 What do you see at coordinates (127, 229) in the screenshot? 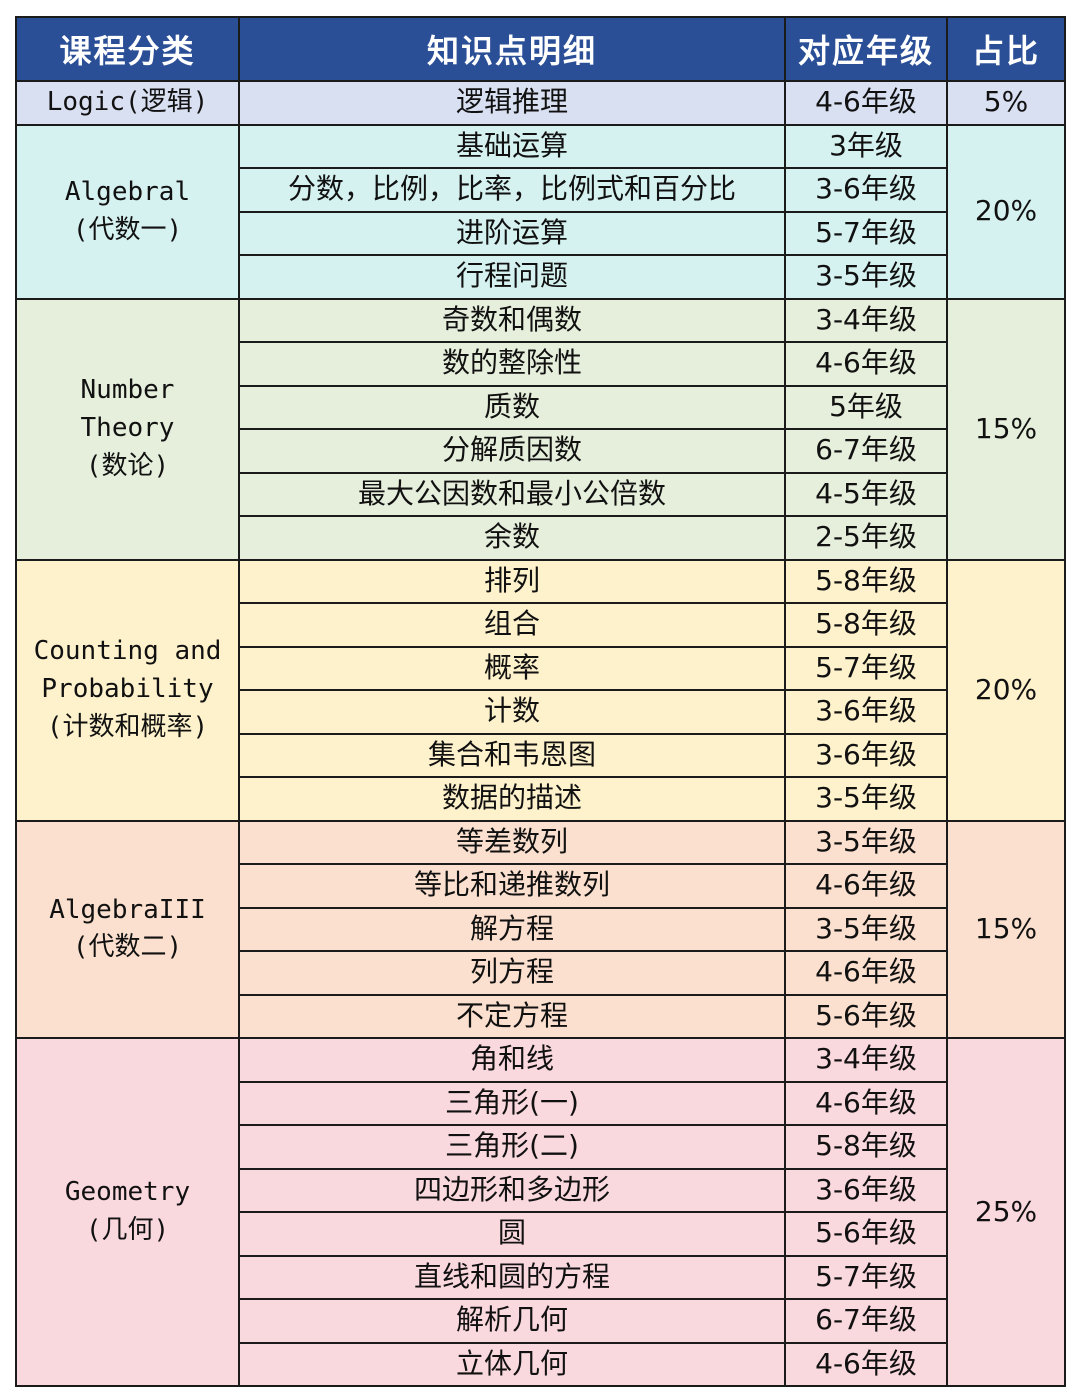
I see `category-label: (代数一)` at bounding box center [127, 229].